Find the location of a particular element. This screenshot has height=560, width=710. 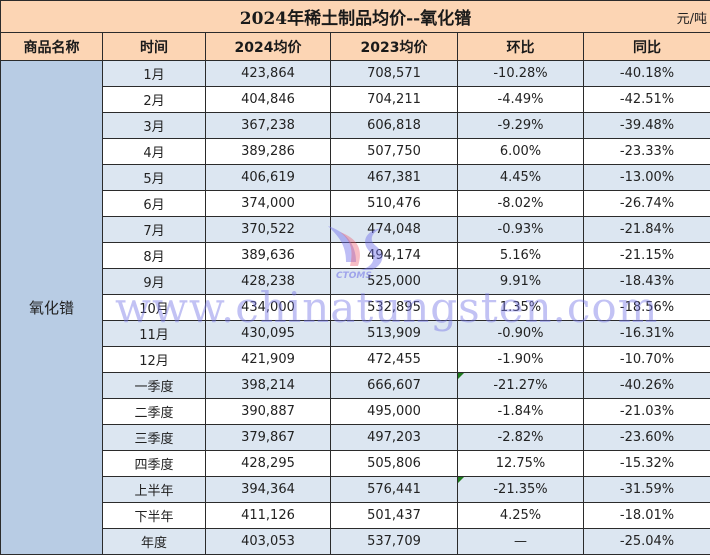

avg2024-cell: 421,909 is located at coordinates (268, 359).